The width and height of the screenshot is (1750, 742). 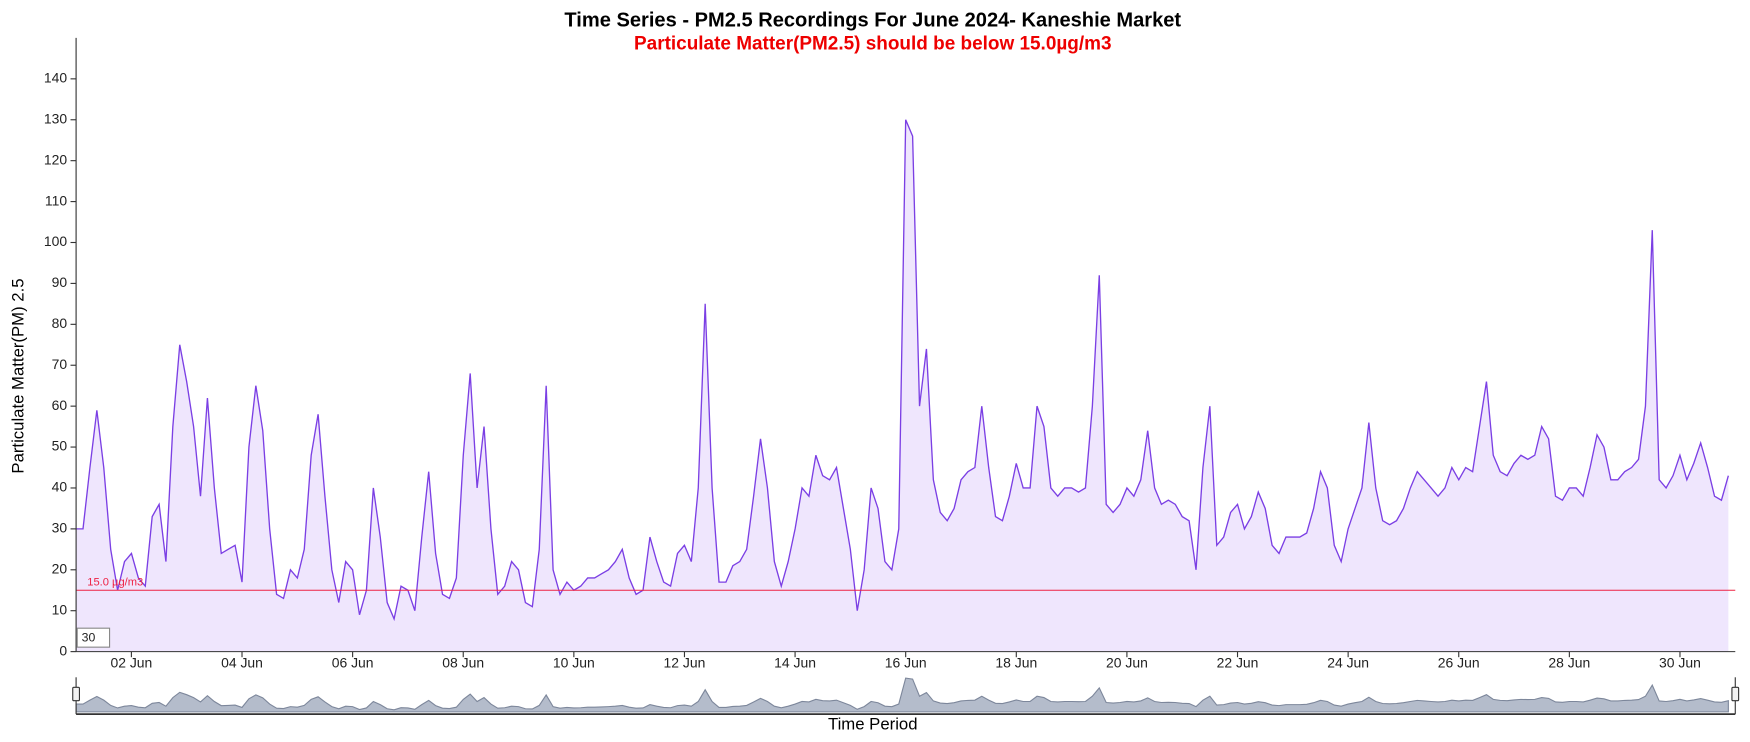 I want to click on x-tick-label: 28 Jun, so click(x=1569, y=663).